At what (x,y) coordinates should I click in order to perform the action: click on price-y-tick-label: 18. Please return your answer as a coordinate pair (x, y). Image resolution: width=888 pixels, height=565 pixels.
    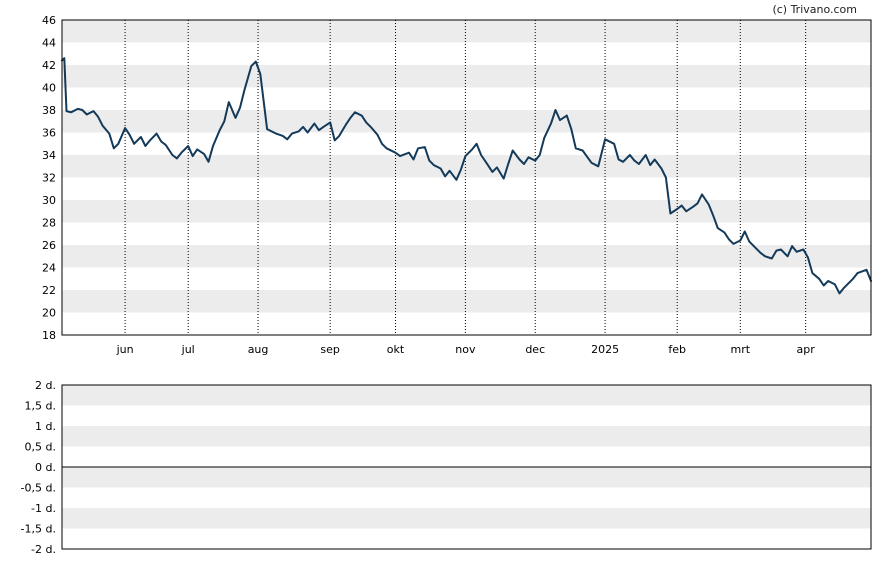
    Looking at the image, I should click on (49, 335).